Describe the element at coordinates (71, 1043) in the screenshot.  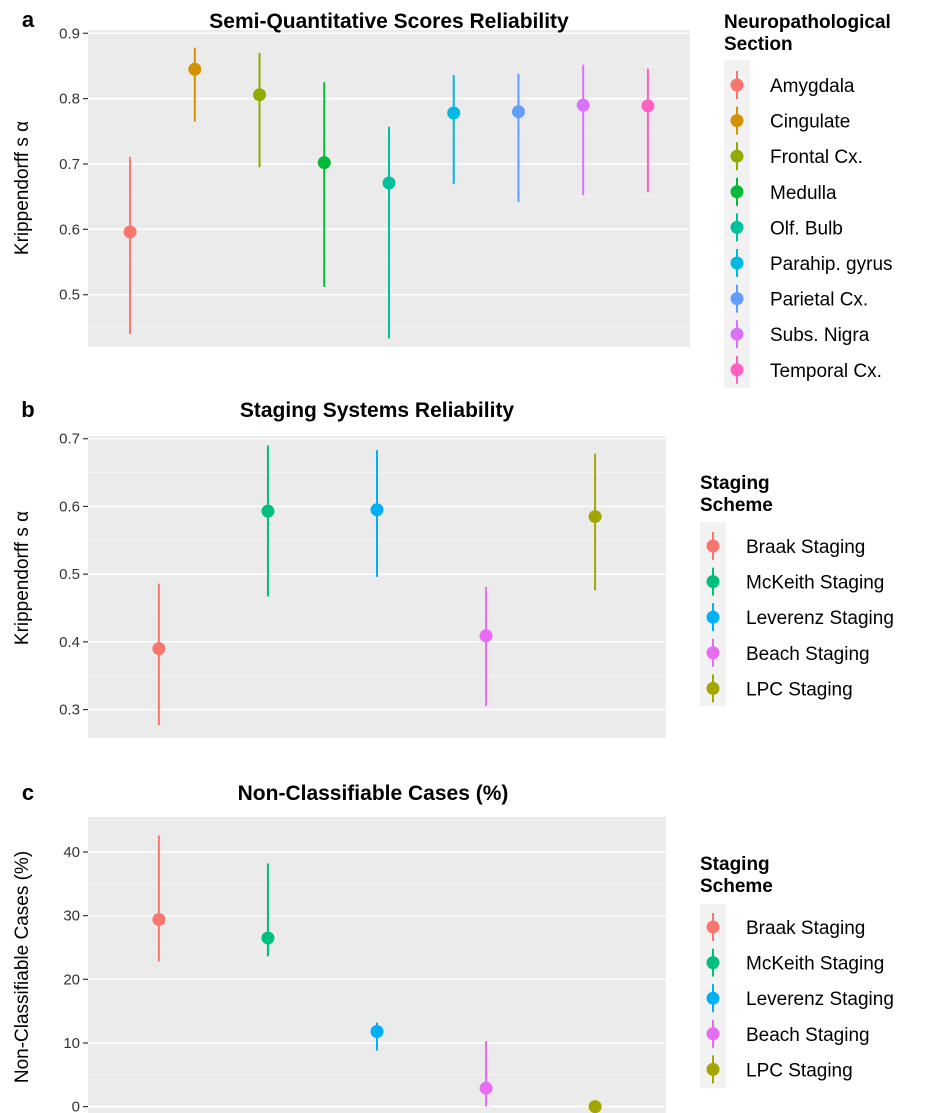
I see `y-tick-label: 10` at that location.